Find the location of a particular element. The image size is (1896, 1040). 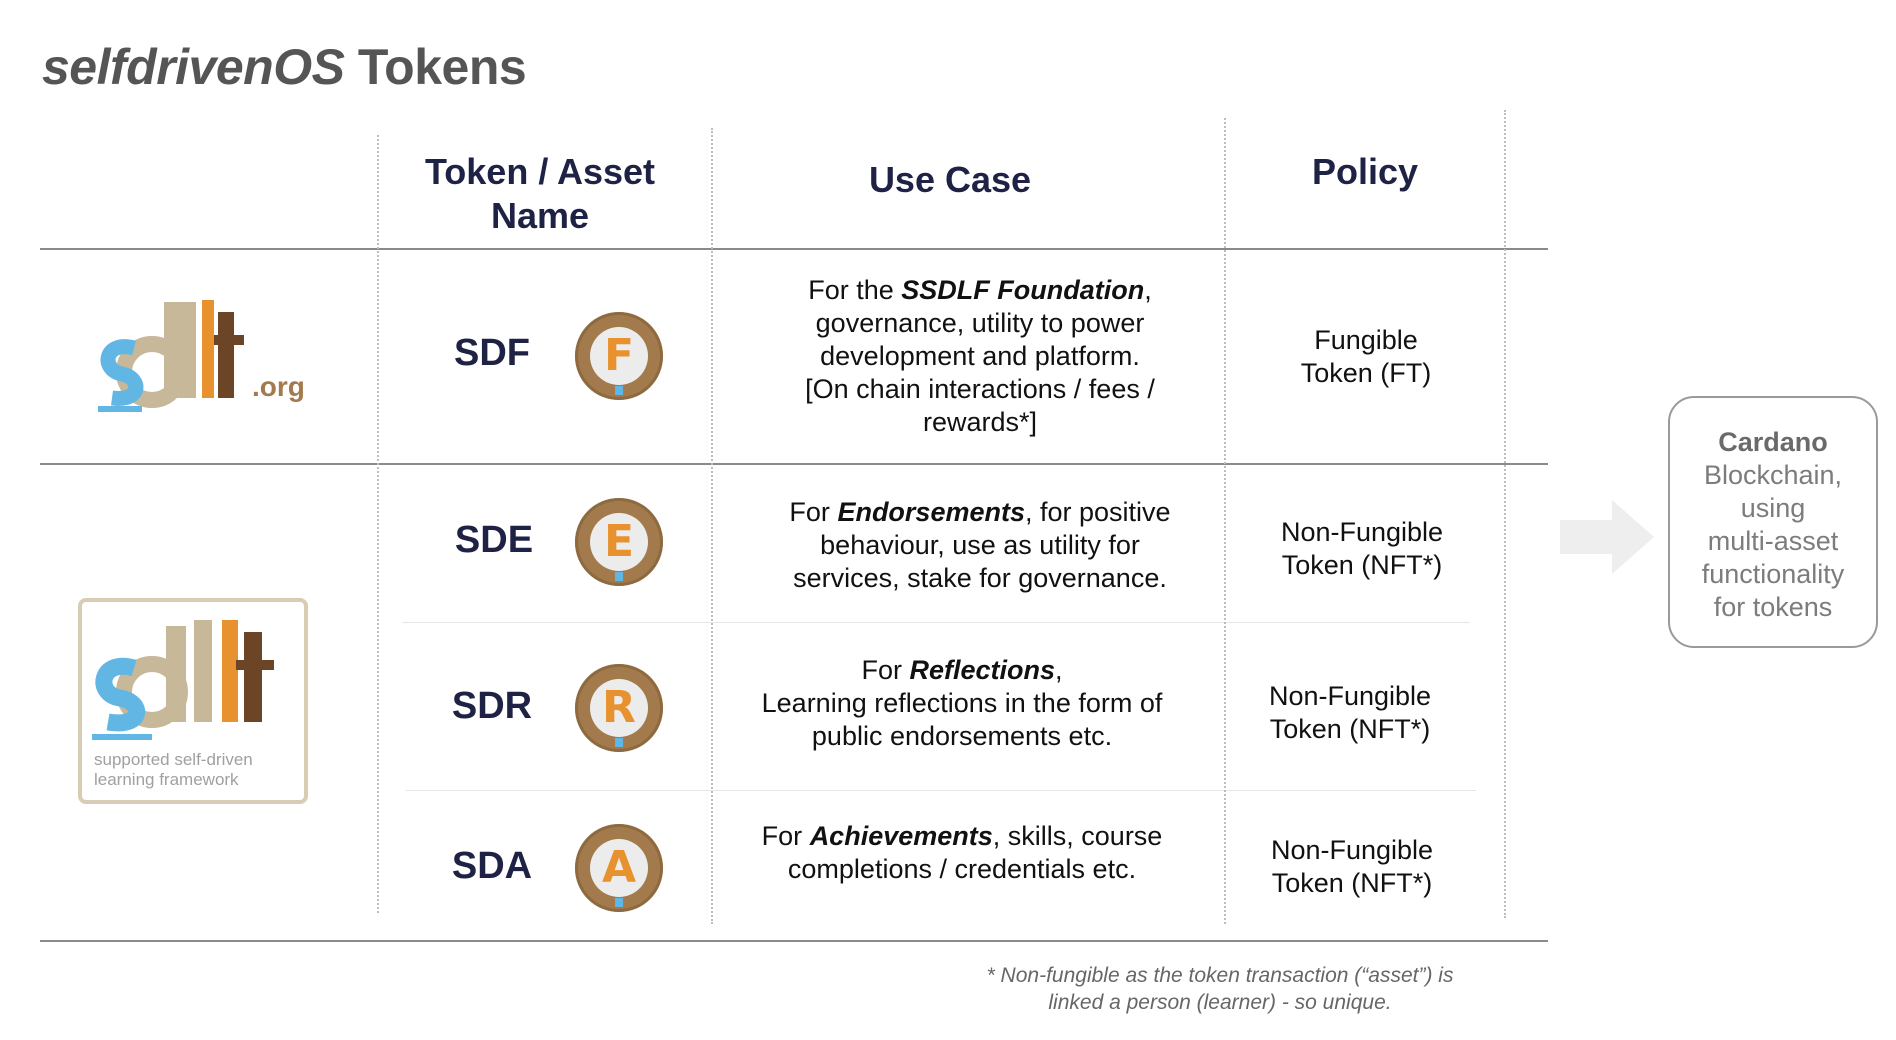

policy-sdr: Non-Fungible Token (NFT*) is located at coordinates (1350, 712).